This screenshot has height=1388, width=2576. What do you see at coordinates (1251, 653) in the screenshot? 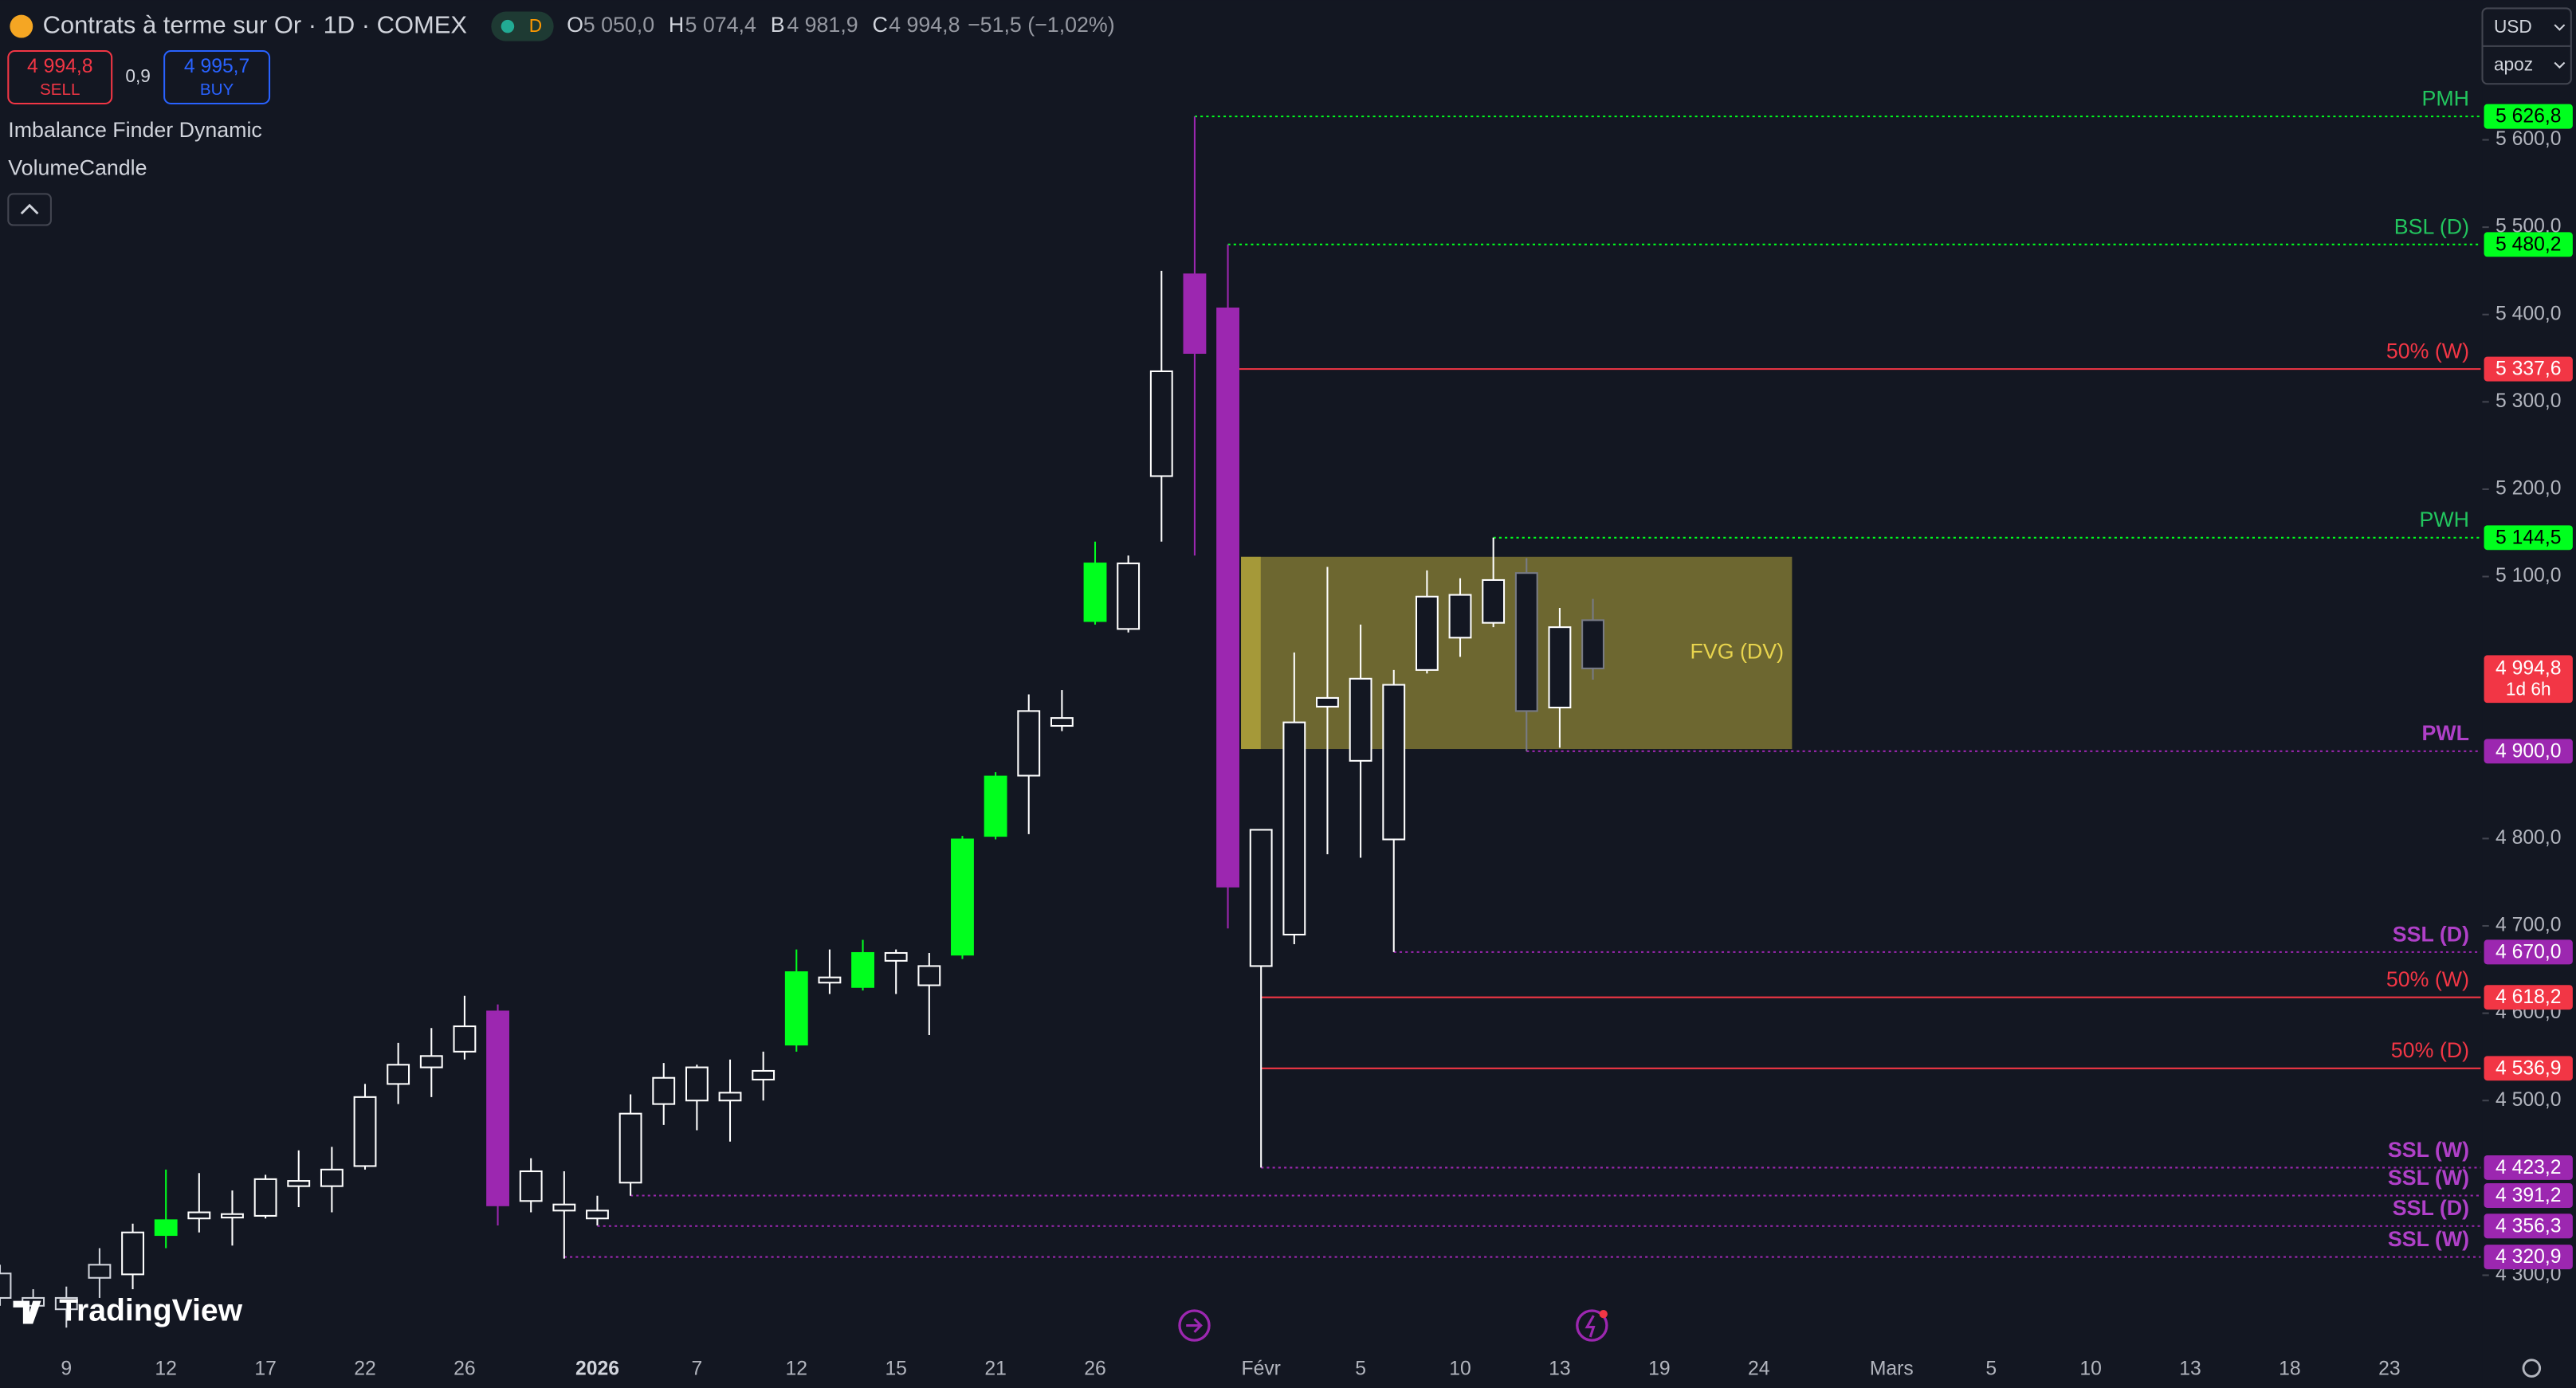
I see `fvg-edge` at bounding box center [1251, 653].